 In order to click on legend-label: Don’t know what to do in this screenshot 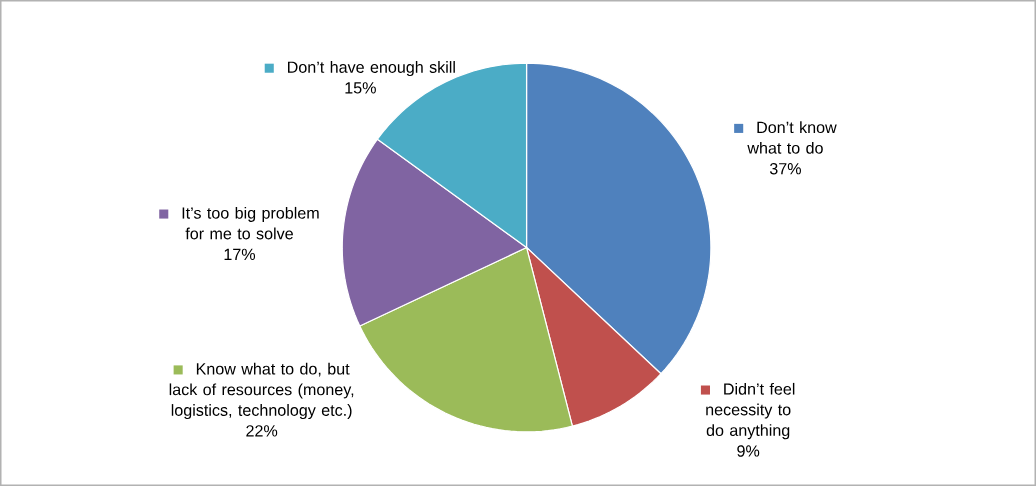, I will do `click(792, 137)`.